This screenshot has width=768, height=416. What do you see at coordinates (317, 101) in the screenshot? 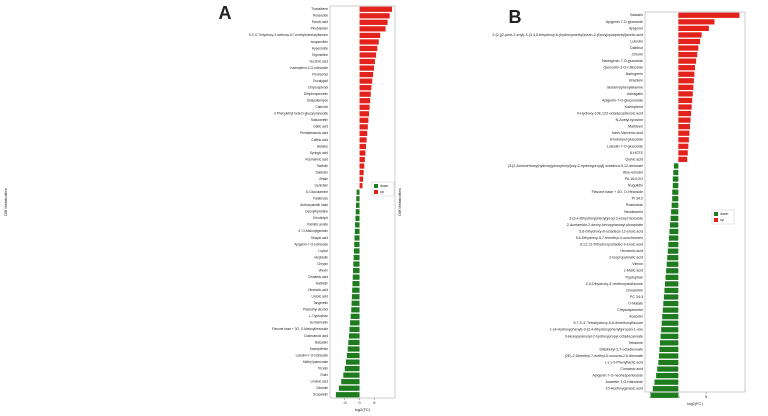
I see `category-label: Sinapaldehyde` at bounding box center [317, 101].